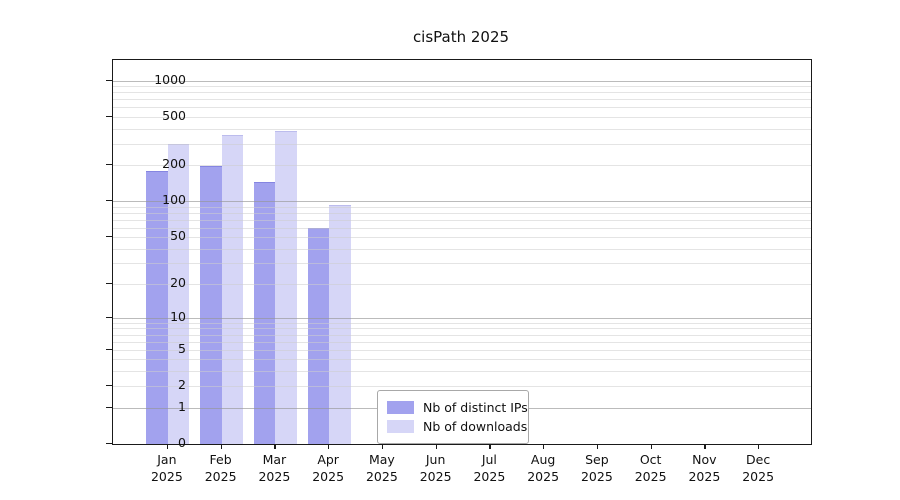 This screenshot has height=500, width=900. I want to click on x-tick-label-may: May 2025, so click(381, 468).